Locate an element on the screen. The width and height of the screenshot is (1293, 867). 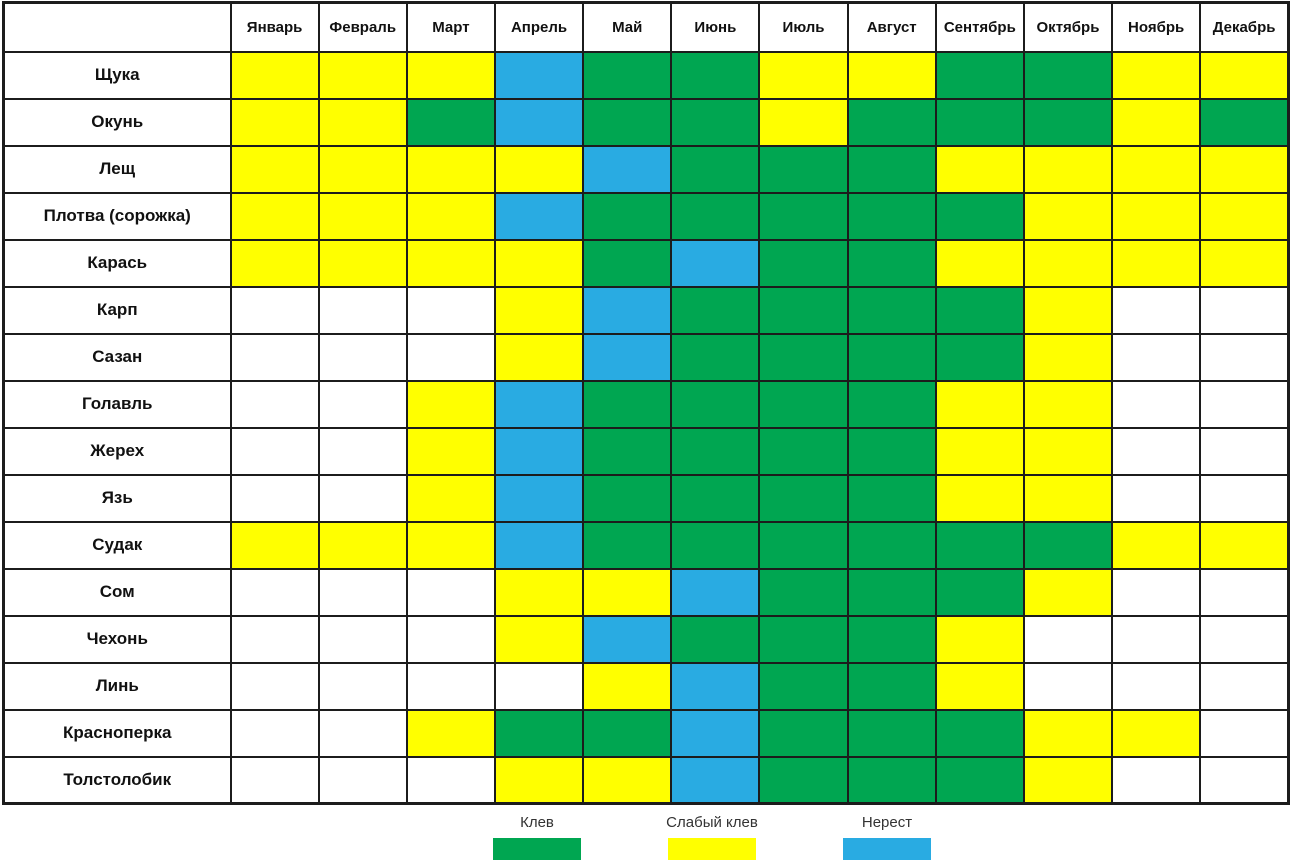
month-header-2: Февраль is located at coordinates (362, 27).